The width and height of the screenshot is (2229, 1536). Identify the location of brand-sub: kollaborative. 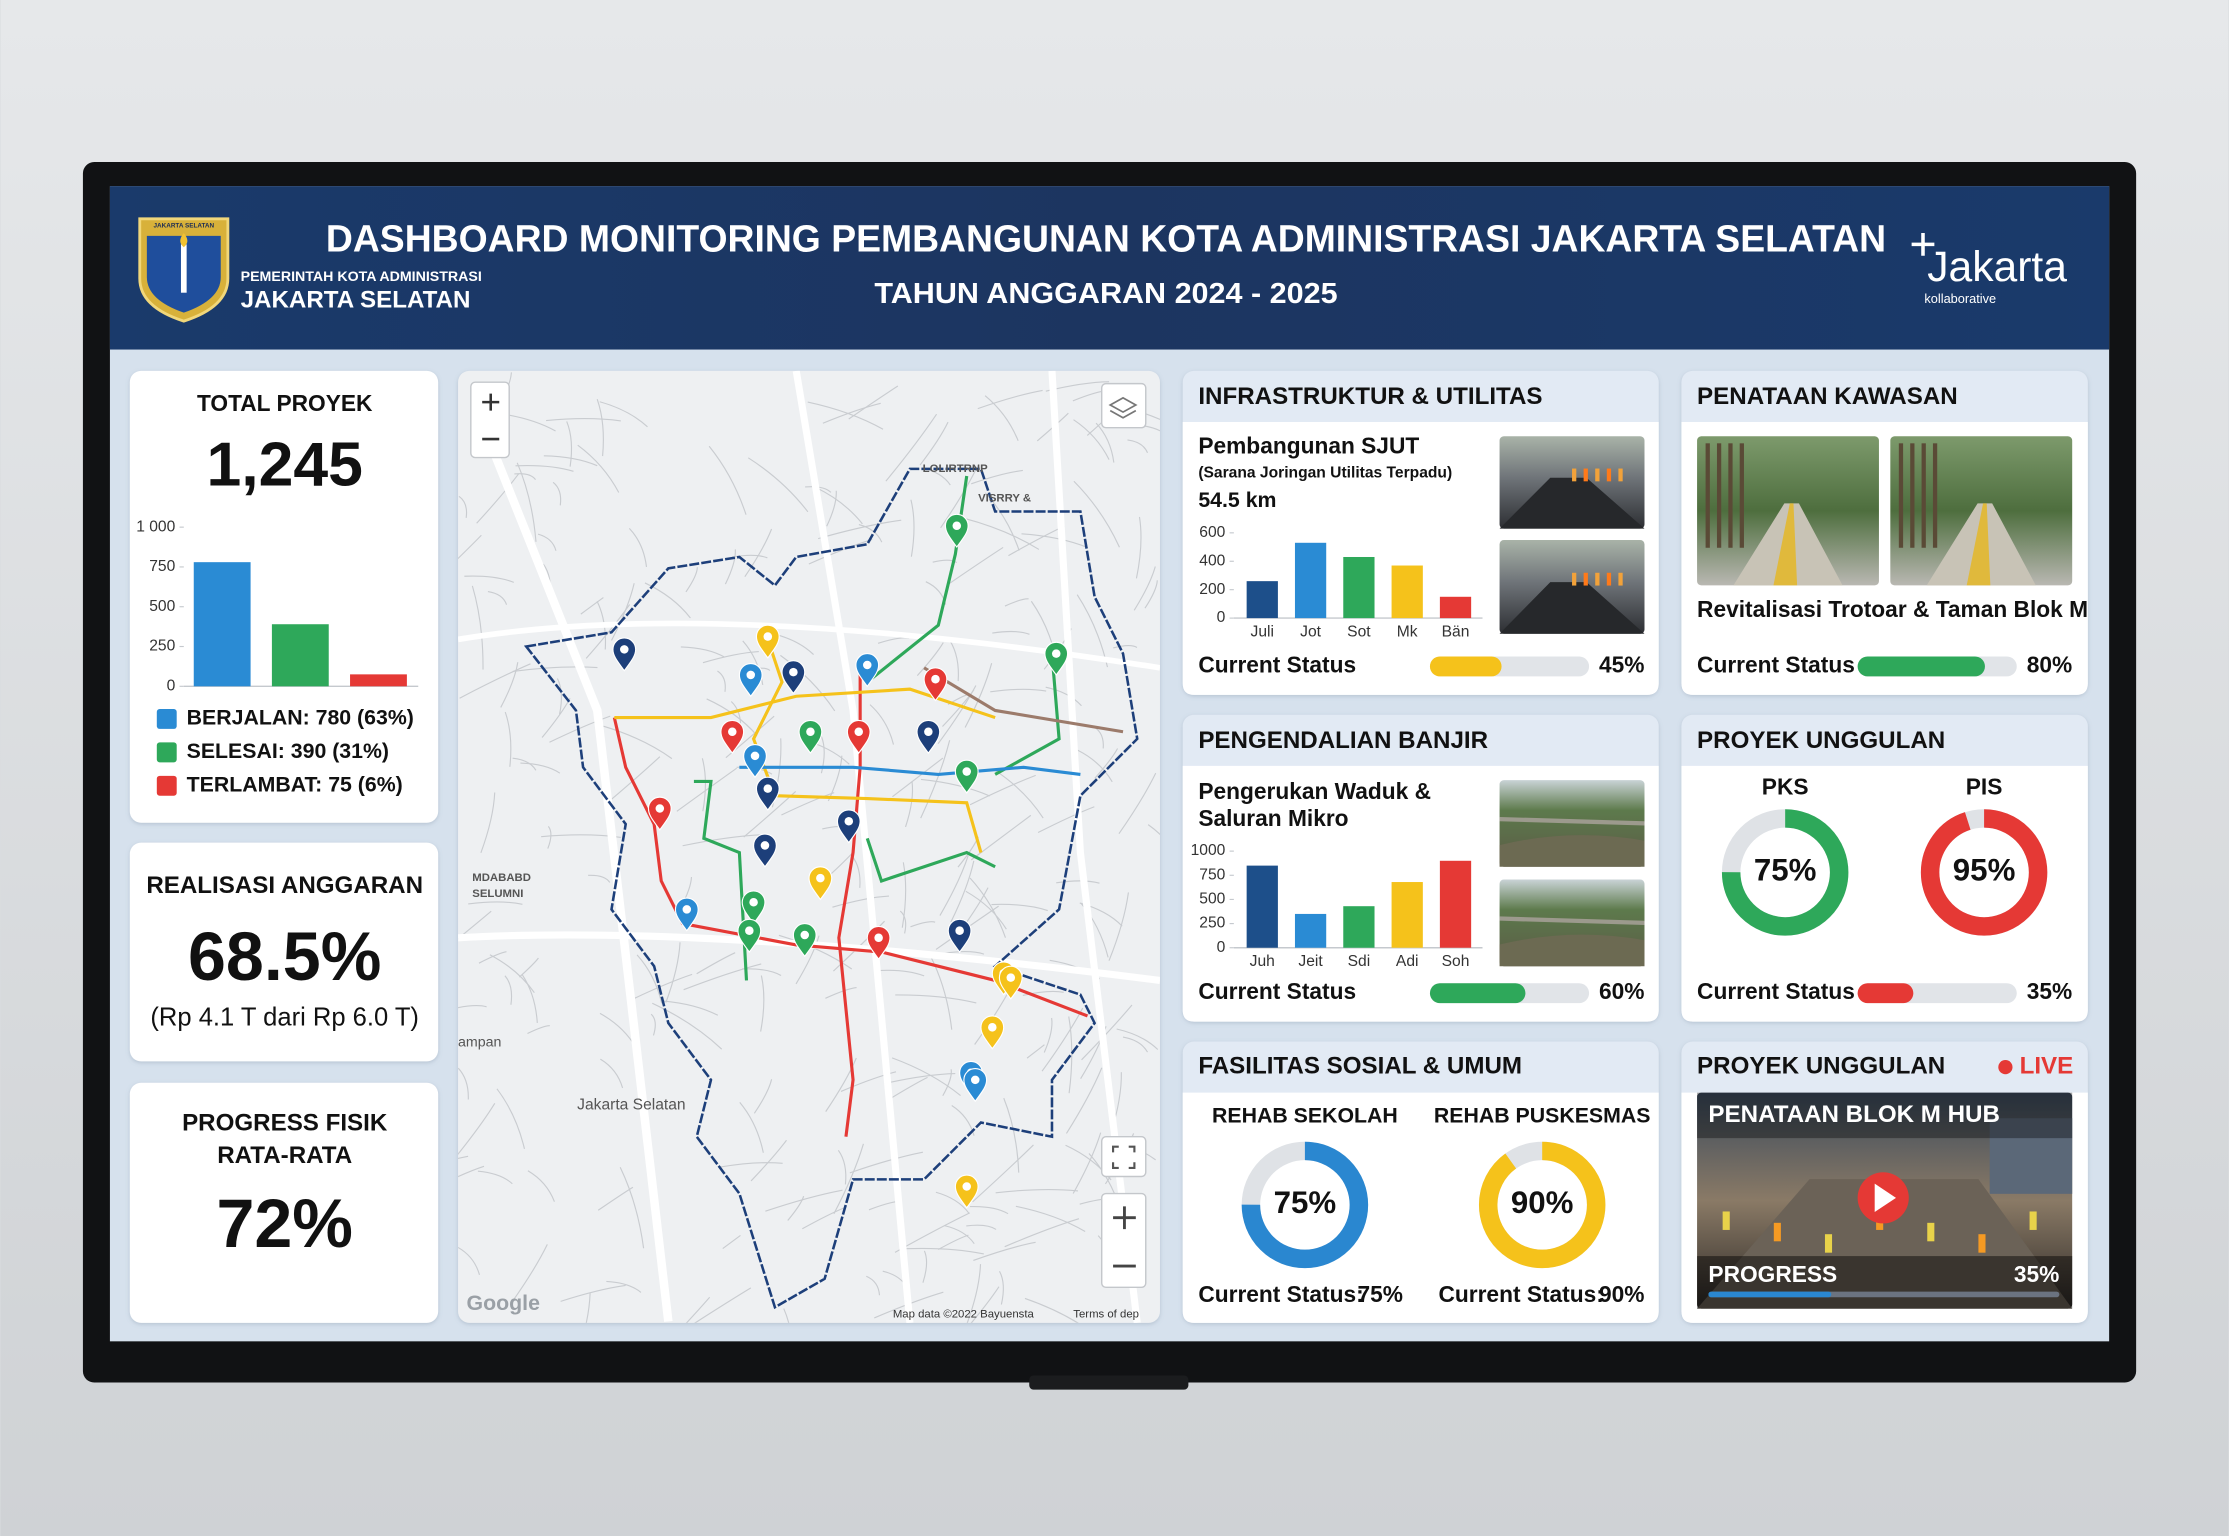
(1960, 298).